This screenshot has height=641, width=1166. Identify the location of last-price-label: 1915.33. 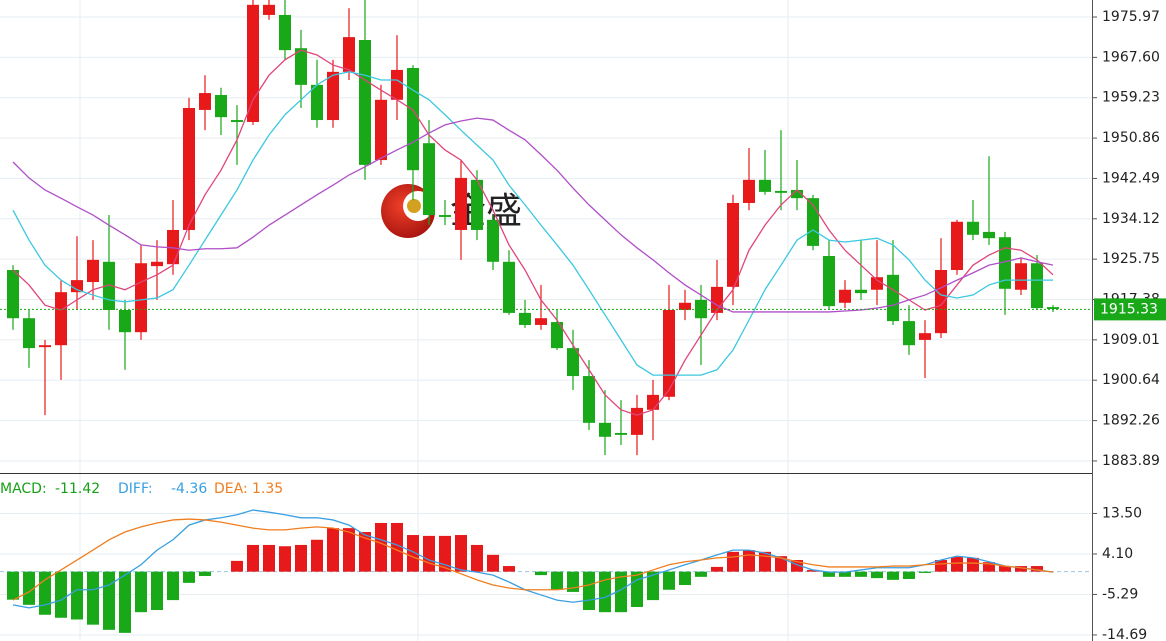
(1129, 309).